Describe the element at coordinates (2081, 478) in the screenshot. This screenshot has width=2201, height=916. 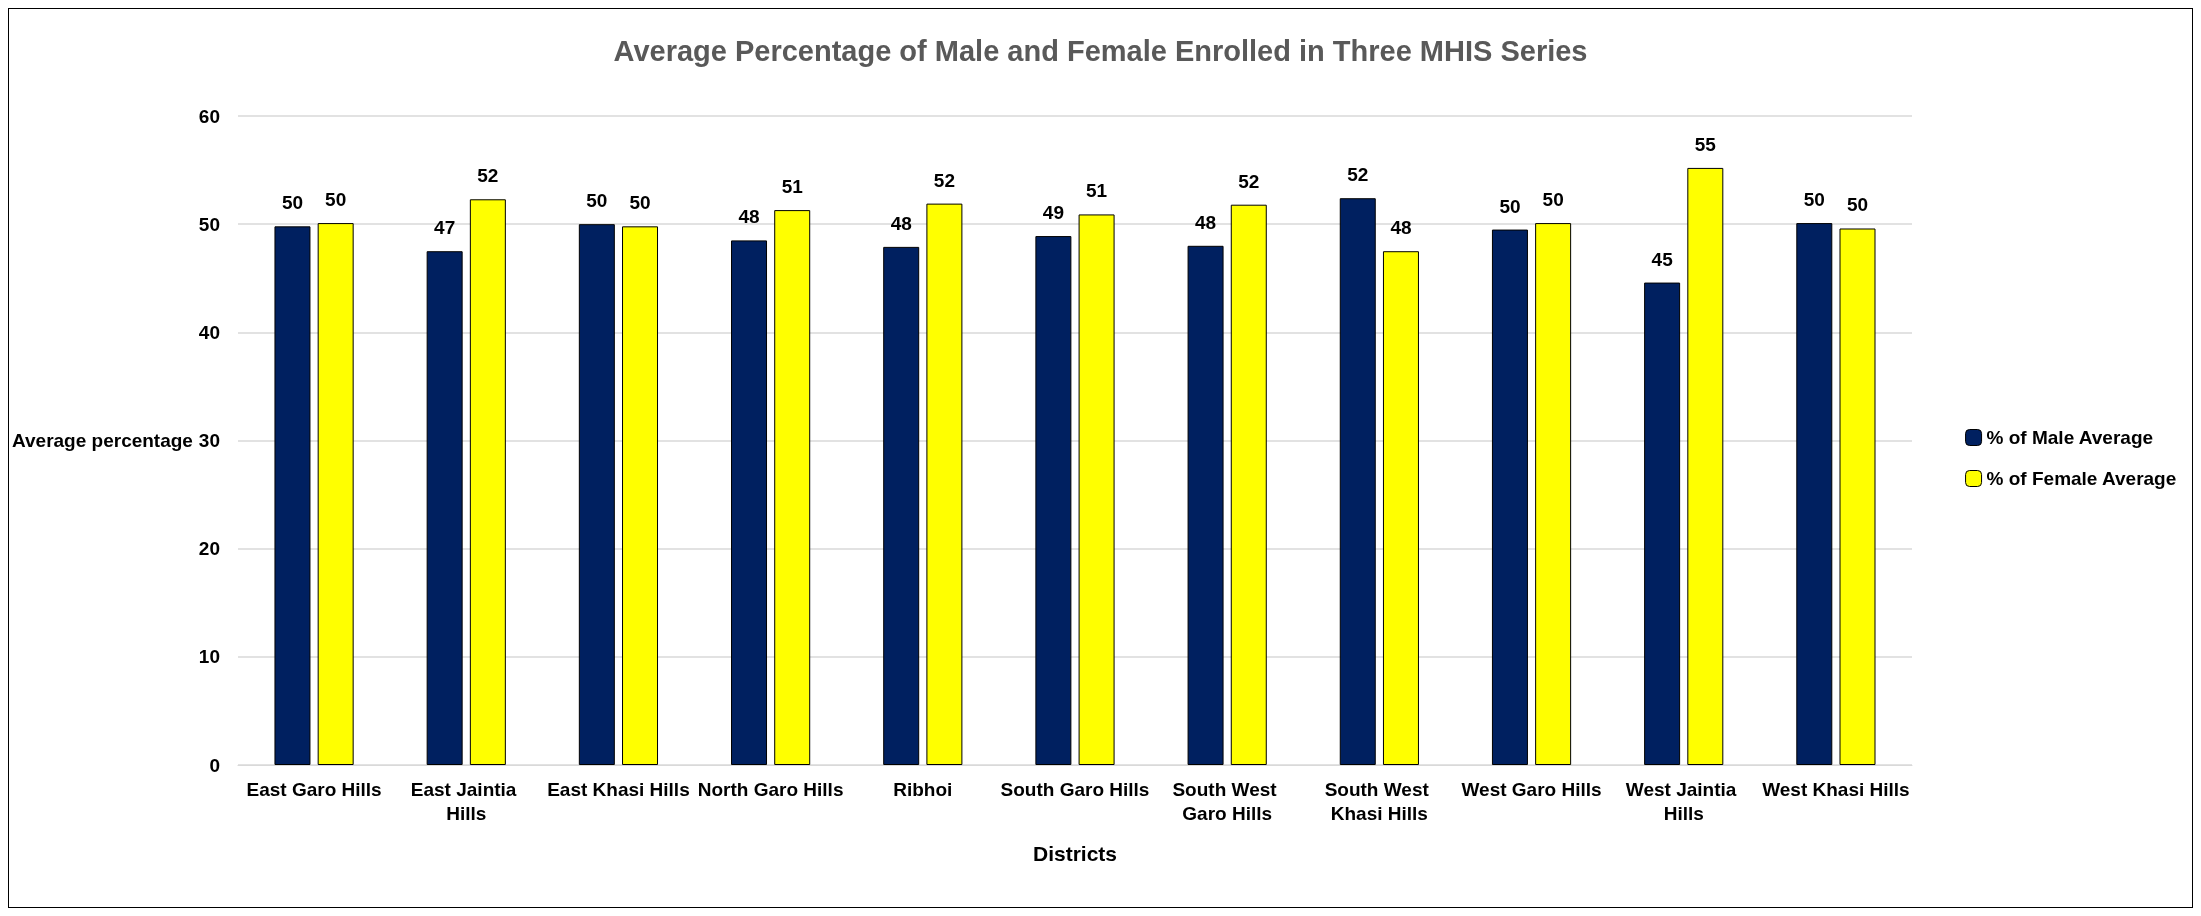
I see `legend-label: % of Female Average` at that location.